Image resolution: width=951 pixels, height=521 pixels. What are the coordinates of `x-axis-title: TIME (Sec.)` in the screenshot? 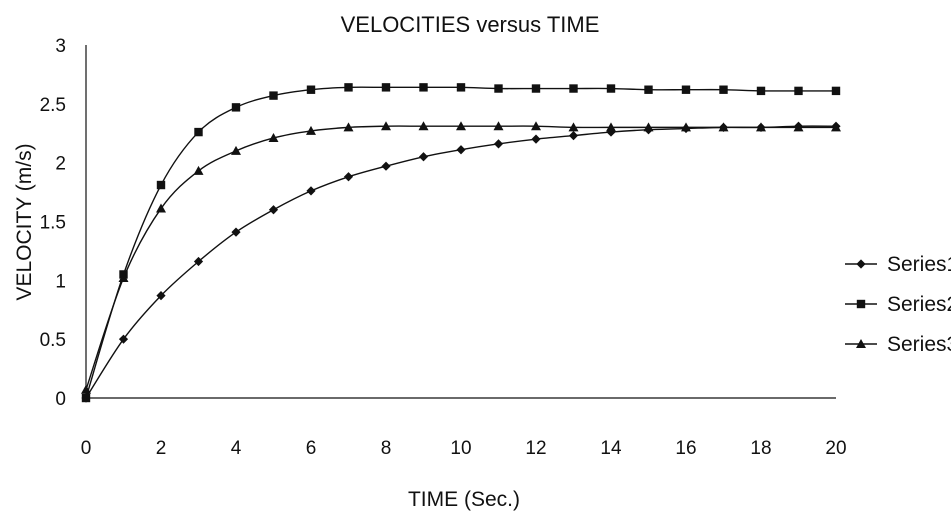 It's located at (464, 499).